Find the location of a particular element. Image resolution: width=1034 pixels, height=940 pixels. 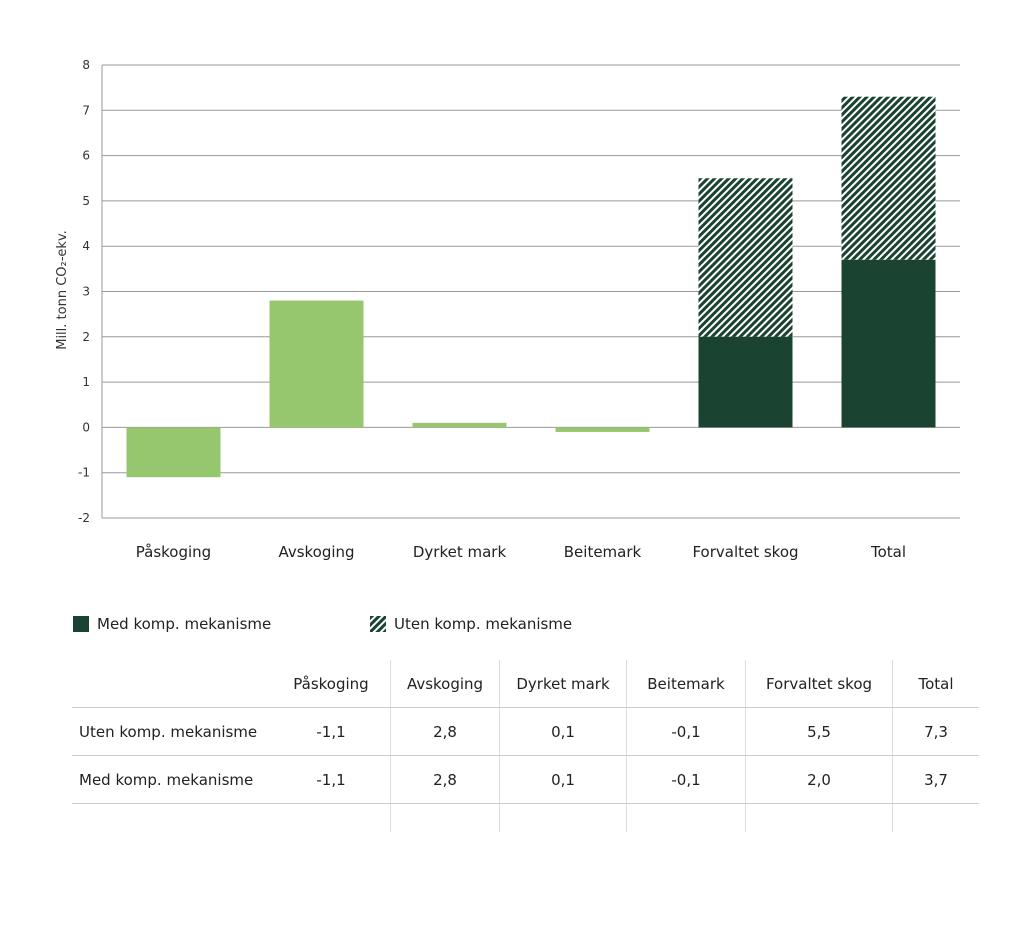

y-tick-label: 4 is located at coordinates (86, 246).